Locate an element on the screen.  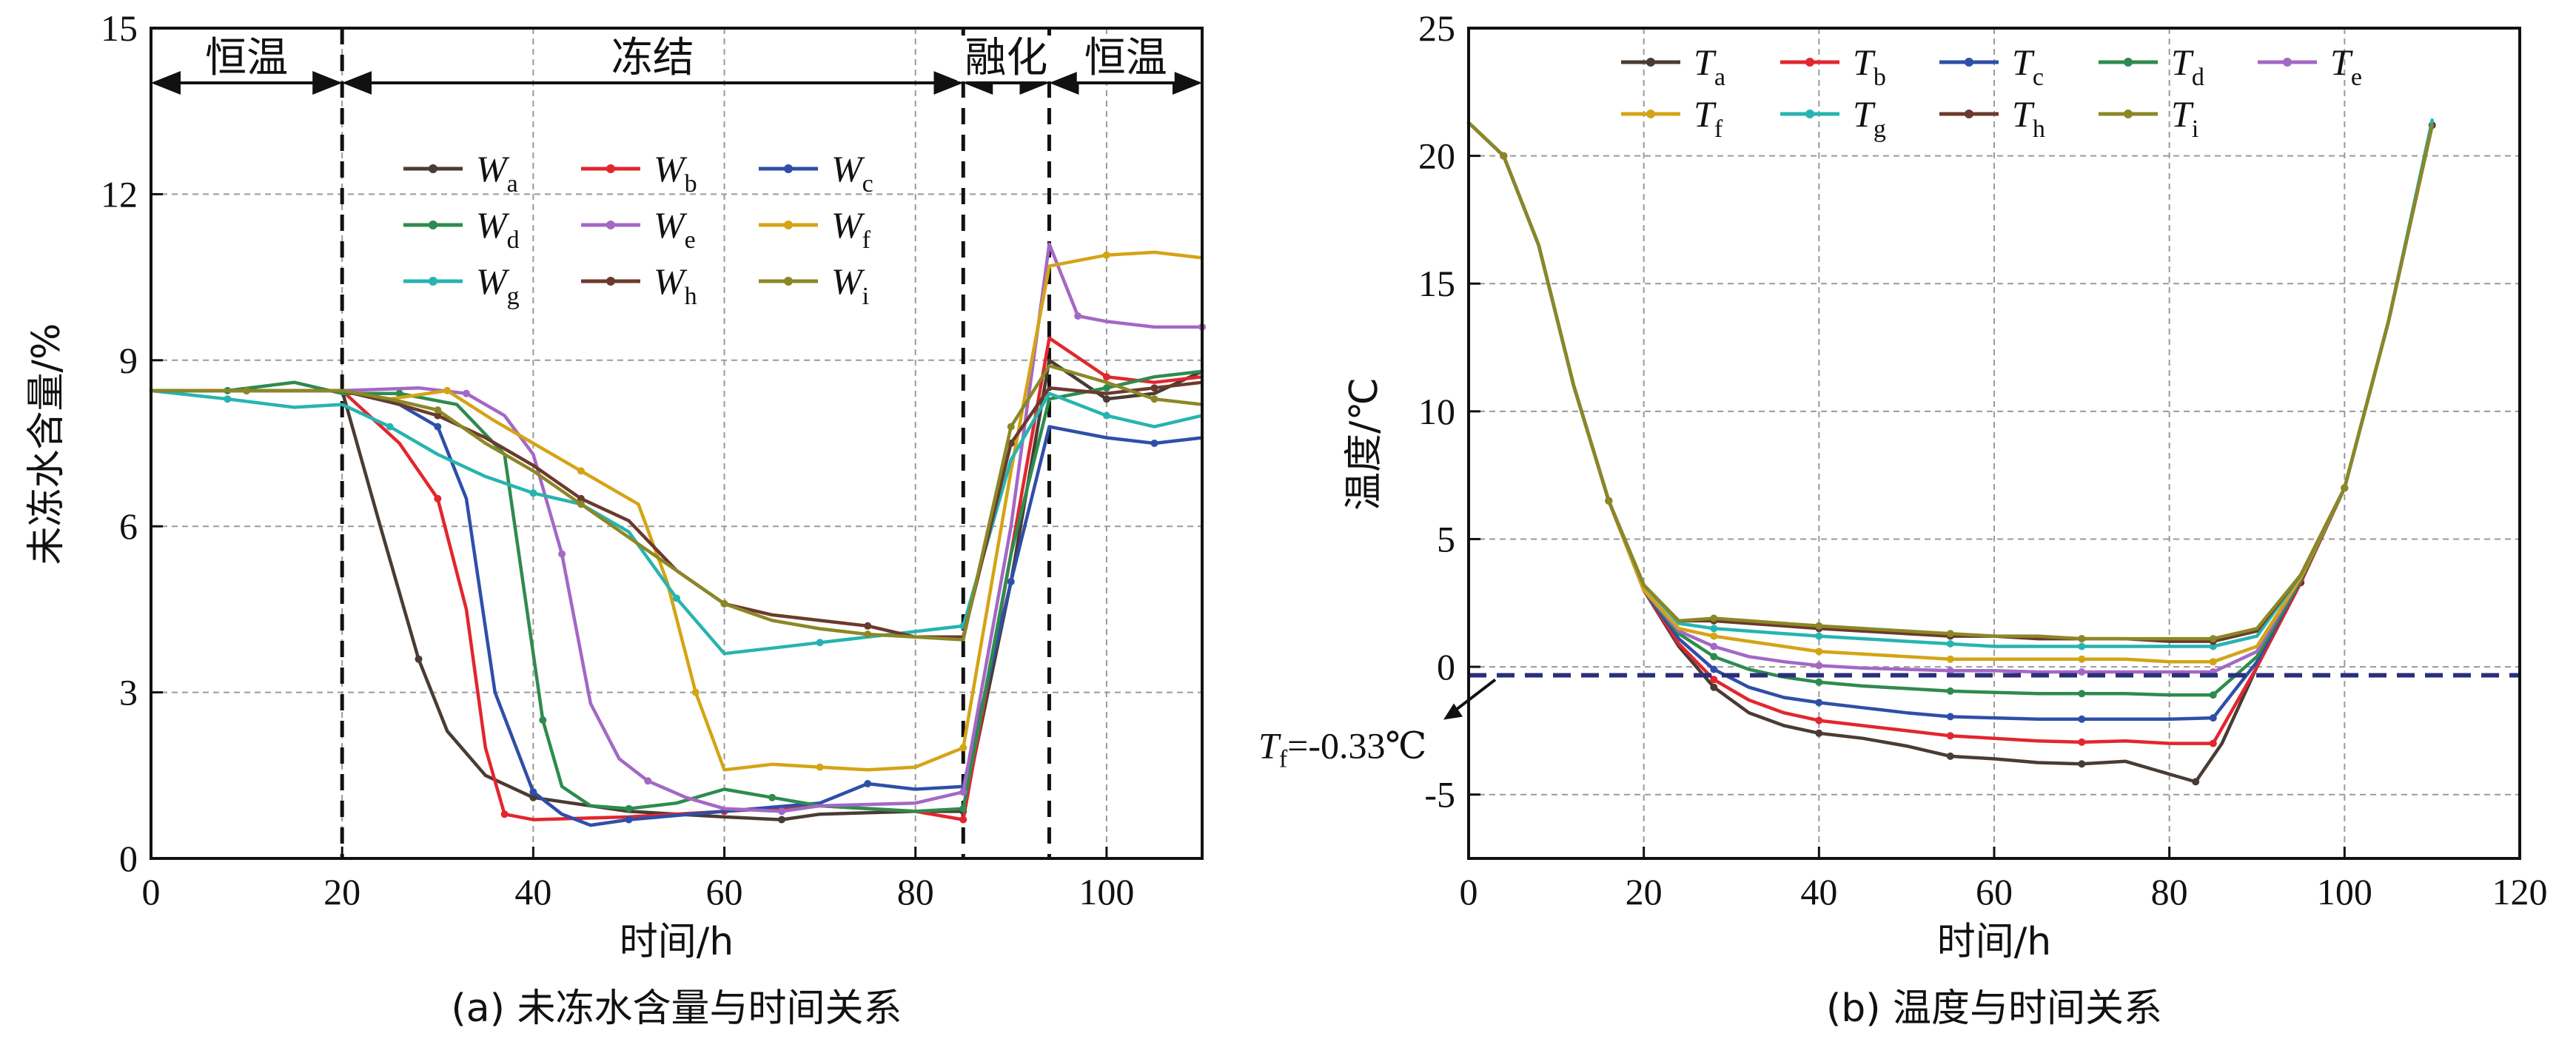
legend-label-Tf: Tf is located at coordinates (1708, 118).